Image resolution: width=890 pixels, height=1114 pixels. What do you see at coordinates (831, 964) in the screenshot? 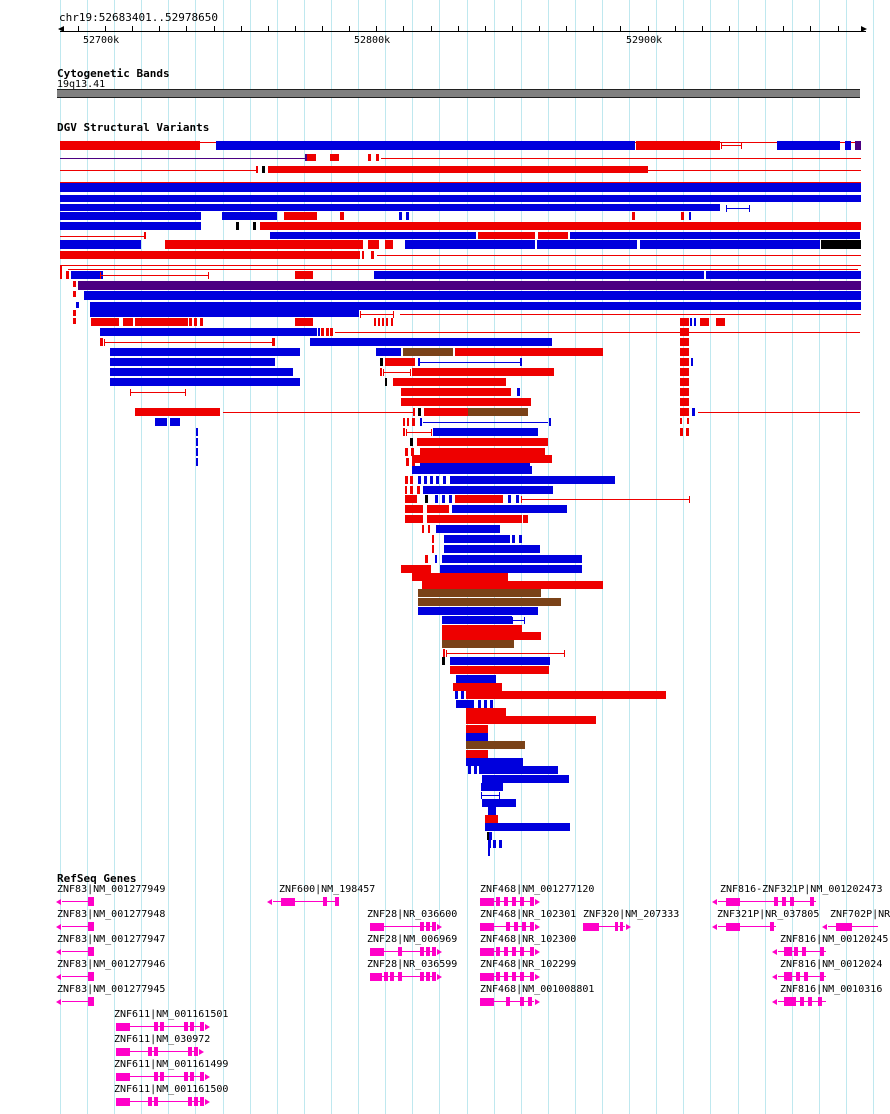
I see `gene-label: ZNF816|NM_0012024` at bounding box center [831, 964].